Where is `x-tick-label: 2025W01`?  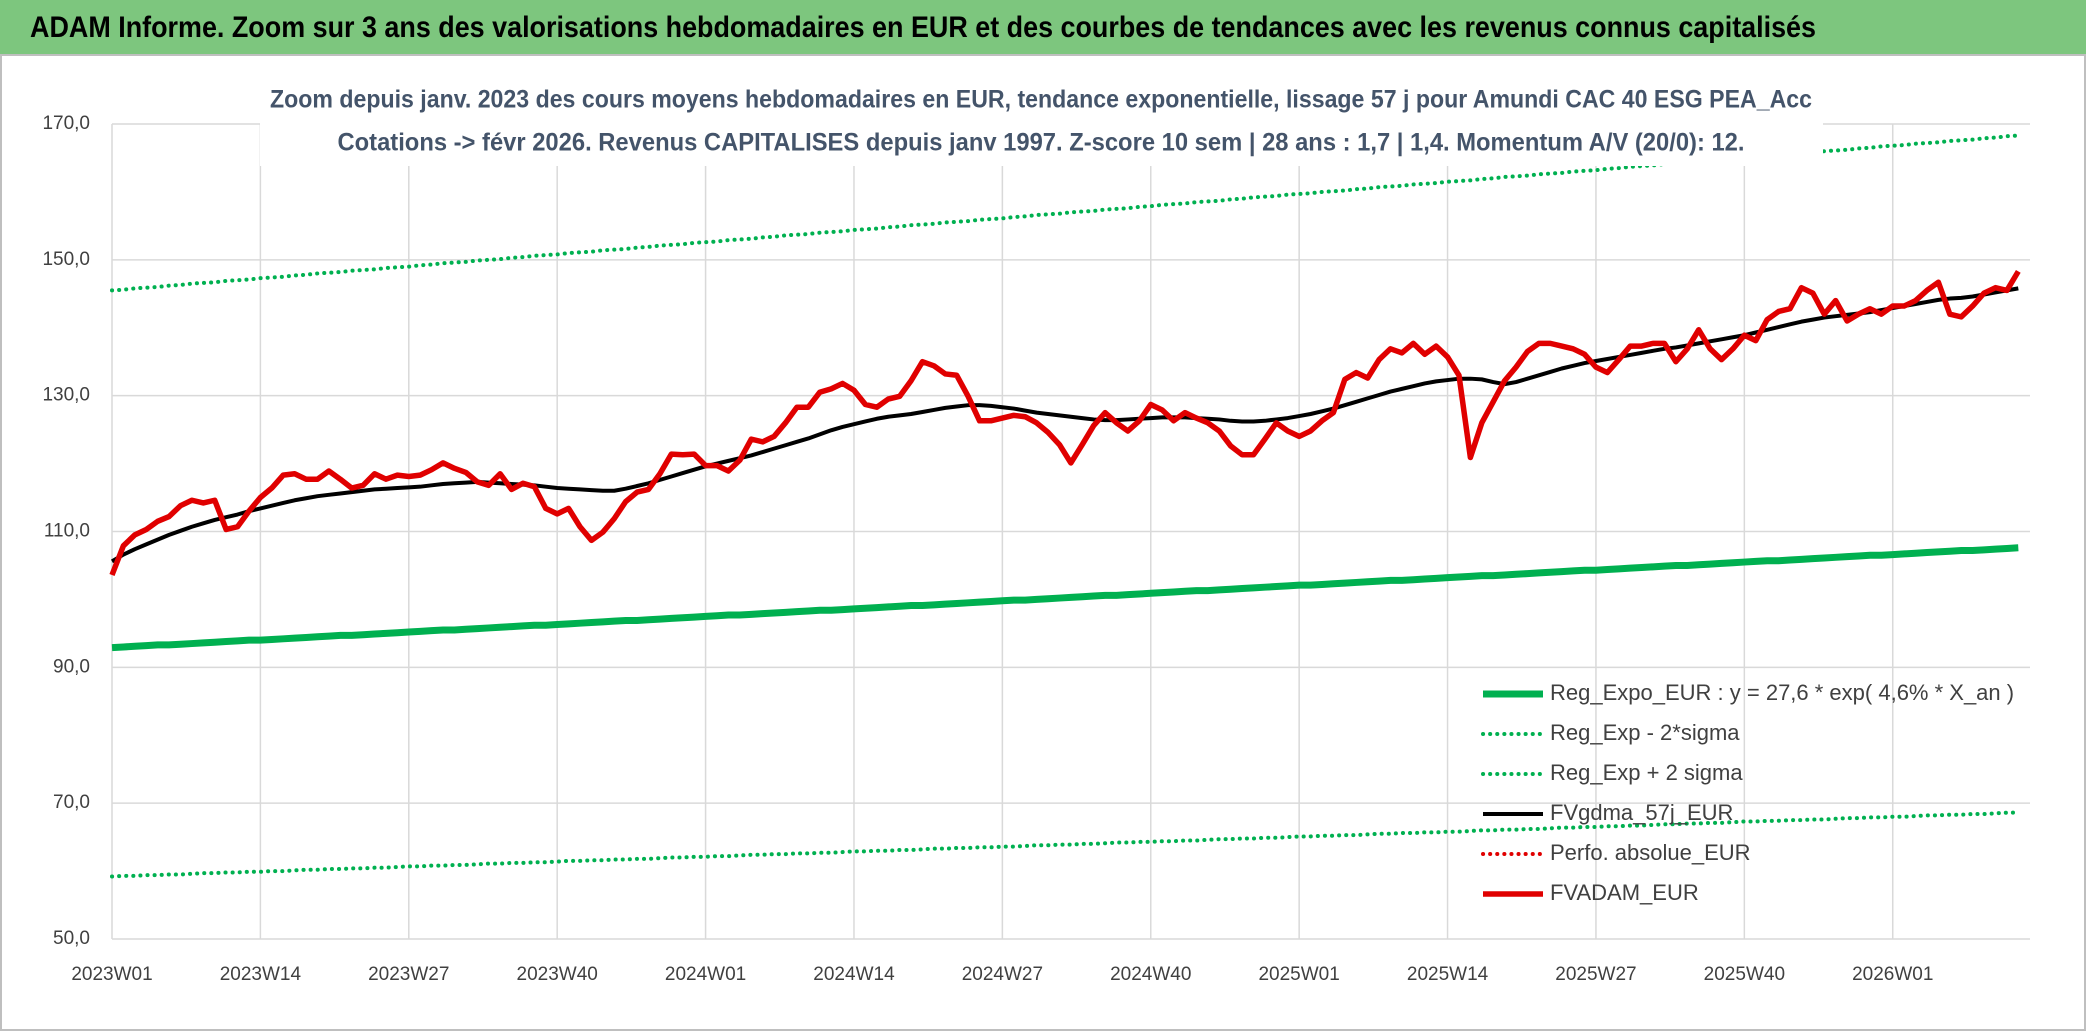
x-tick-label: 2025W01 is located at coordinates (1298, 974).